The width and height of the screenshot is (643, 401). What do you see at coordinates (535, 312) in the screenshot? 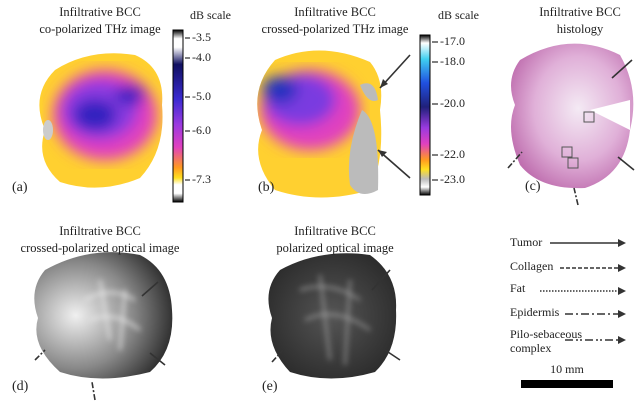
I see `legend-label: Epidermis` at bounding box center [535, 312].